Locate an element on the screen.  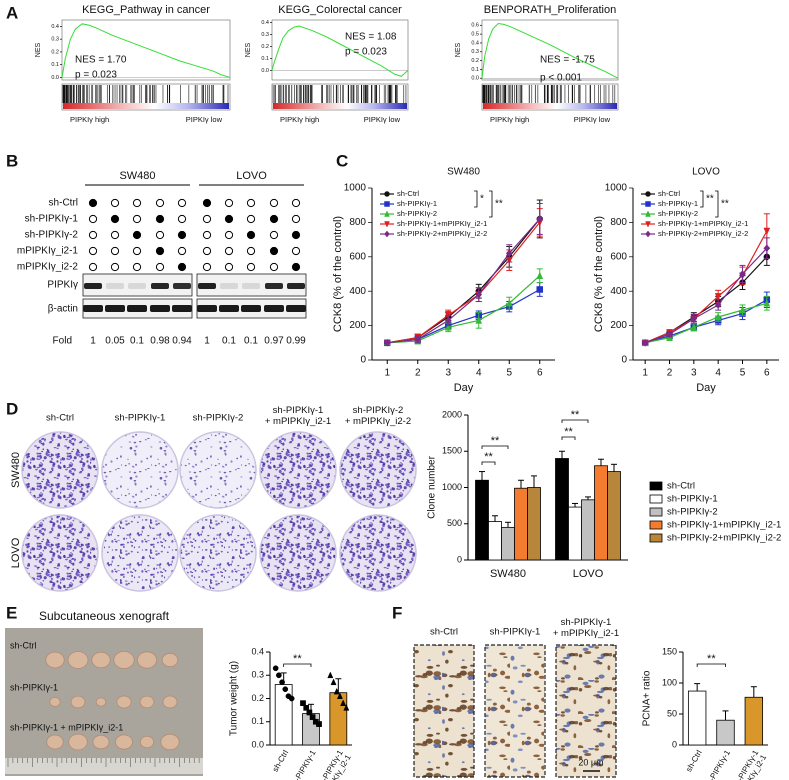
row-label: SW480 is located at coordinates (16, 470).